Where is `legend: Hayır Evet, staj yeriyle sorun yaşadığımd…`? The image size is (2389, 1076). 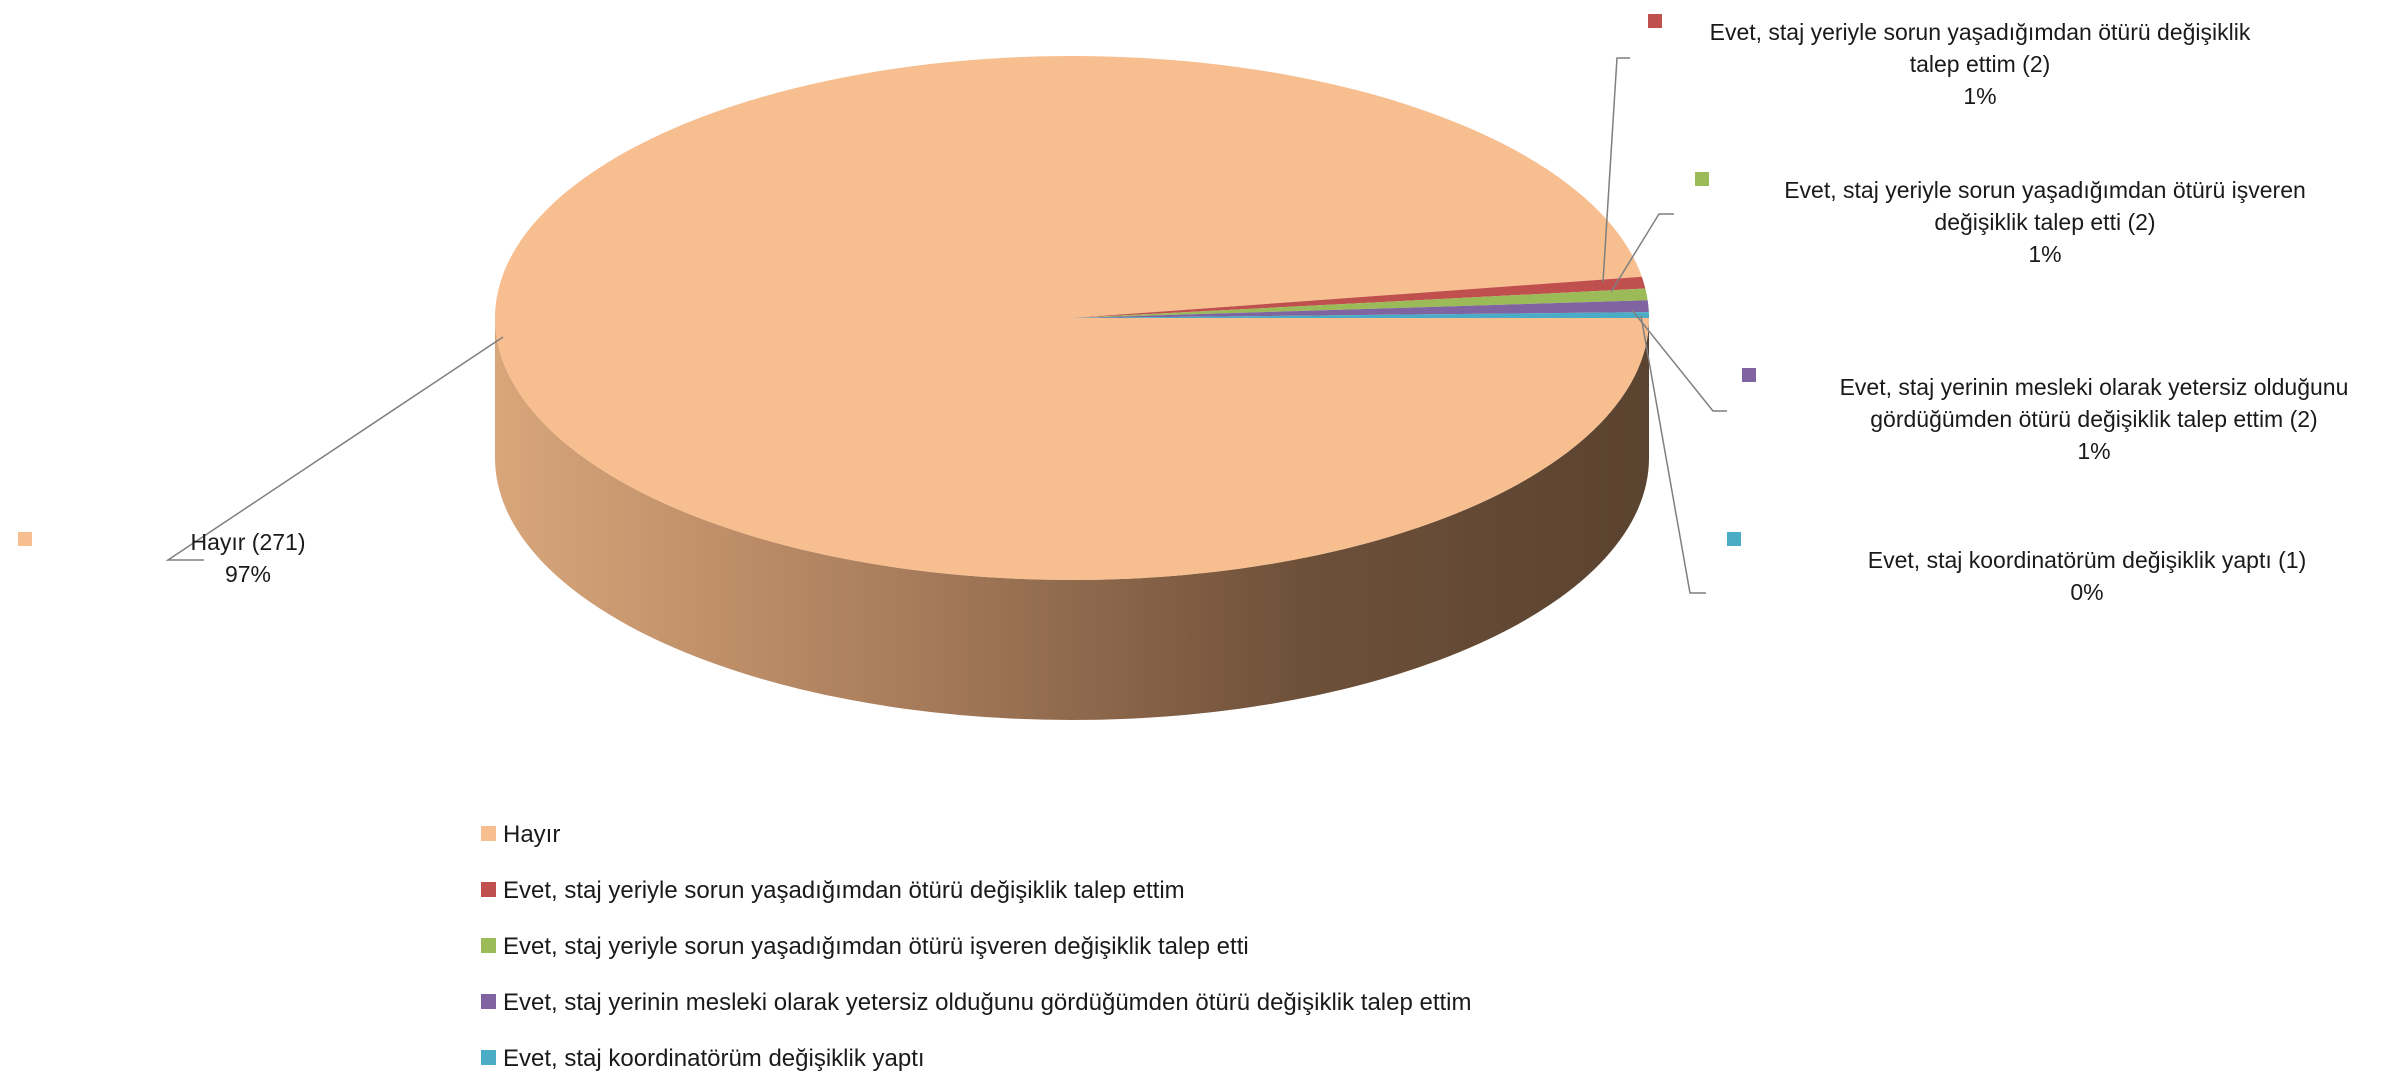
legend: Hayır Evet, staj yeriyle sorun yaşadığımd… is located at coordinates (976, 946).